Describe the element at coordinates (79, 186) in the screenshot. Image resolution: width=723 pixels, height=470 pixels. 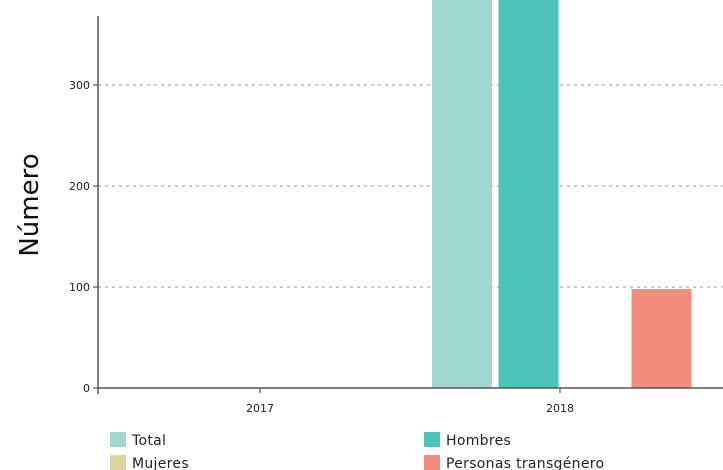
I see `y-tick-label-200: 200` at that location.